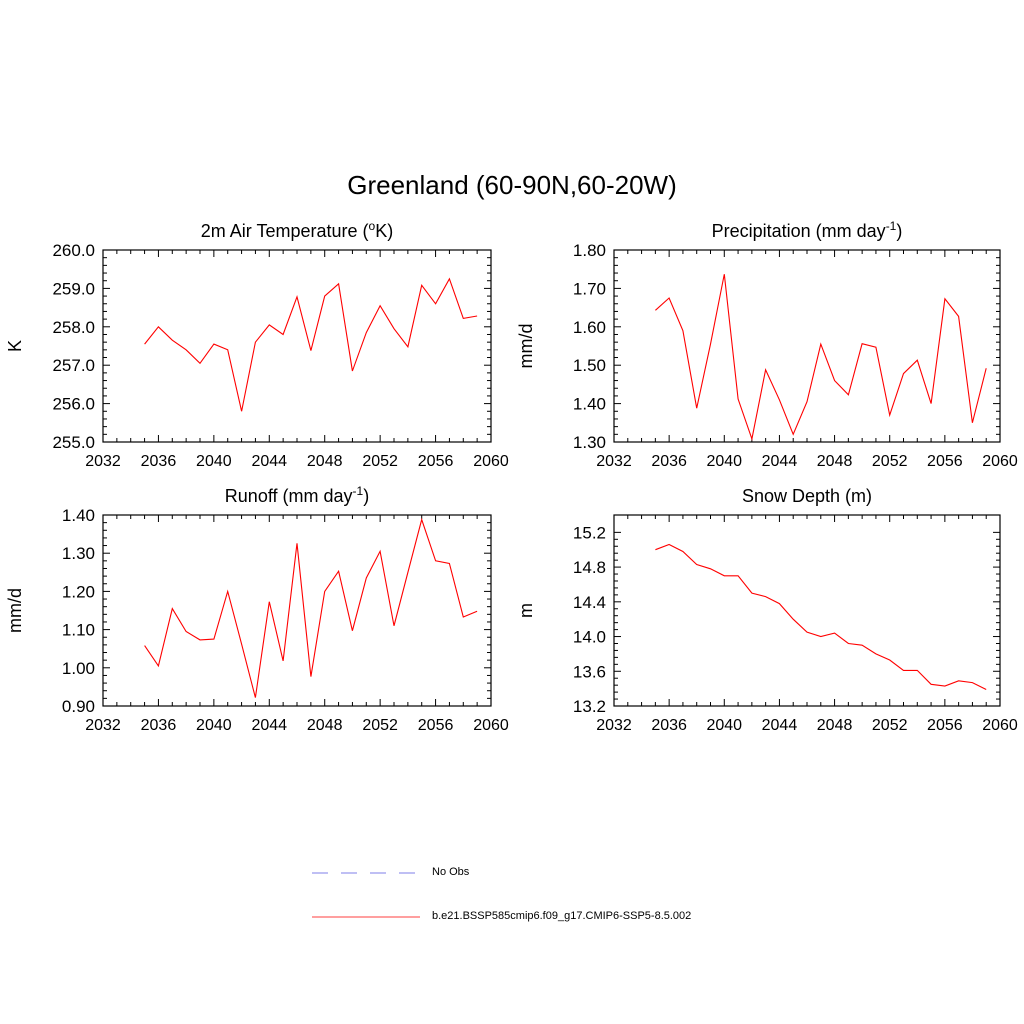 This screenshot has width=1024, height=1024. What do you see at coordinates (512, 185) in the screenshot?
I see `page-title: Greenland (60-90N,60-20W)` at bounding box center [512, 185].